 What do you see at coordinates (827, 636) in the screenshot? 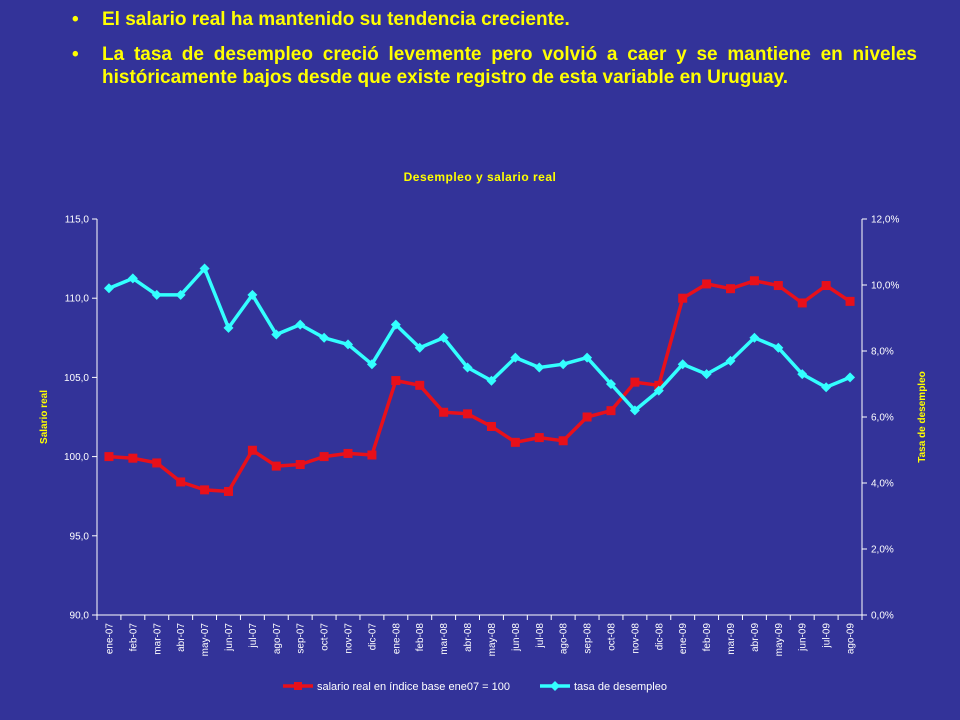
I see `x-tick-label: jul-09` at bounding box center [827, 636].